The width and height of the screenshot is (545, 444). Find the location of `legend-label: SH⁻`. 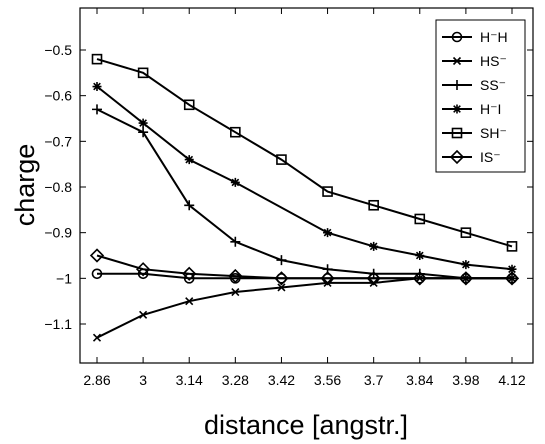

legend-label: SH⁻ is located at coordinates (493, 133).